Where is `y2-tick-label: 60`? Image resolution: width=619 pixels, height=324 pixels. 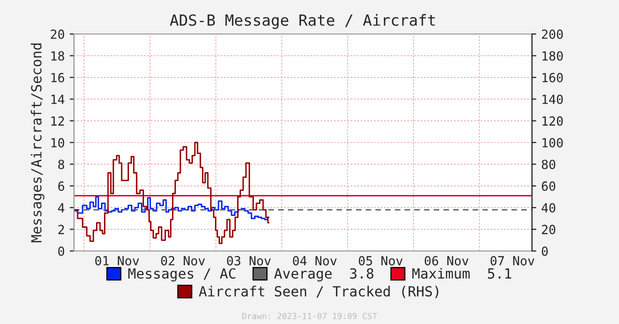 y2-tick-label: 60 is located at coordinates (549, 186).